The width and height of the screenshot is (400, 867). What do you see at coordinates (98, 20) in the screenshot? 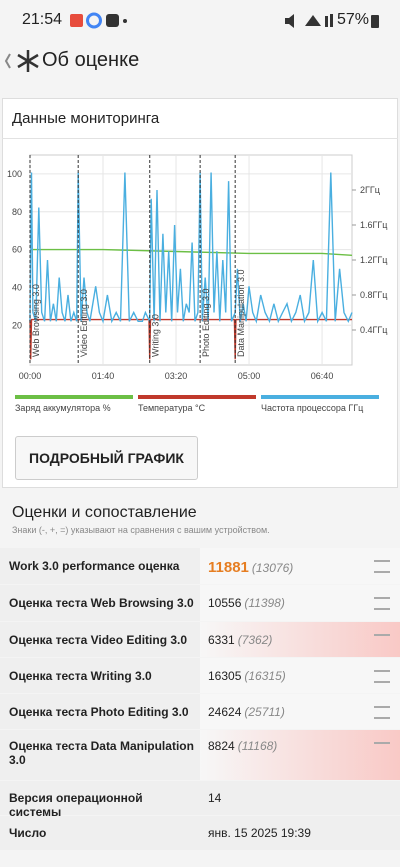
I see `status-icons` at bounding box center [98, 20].